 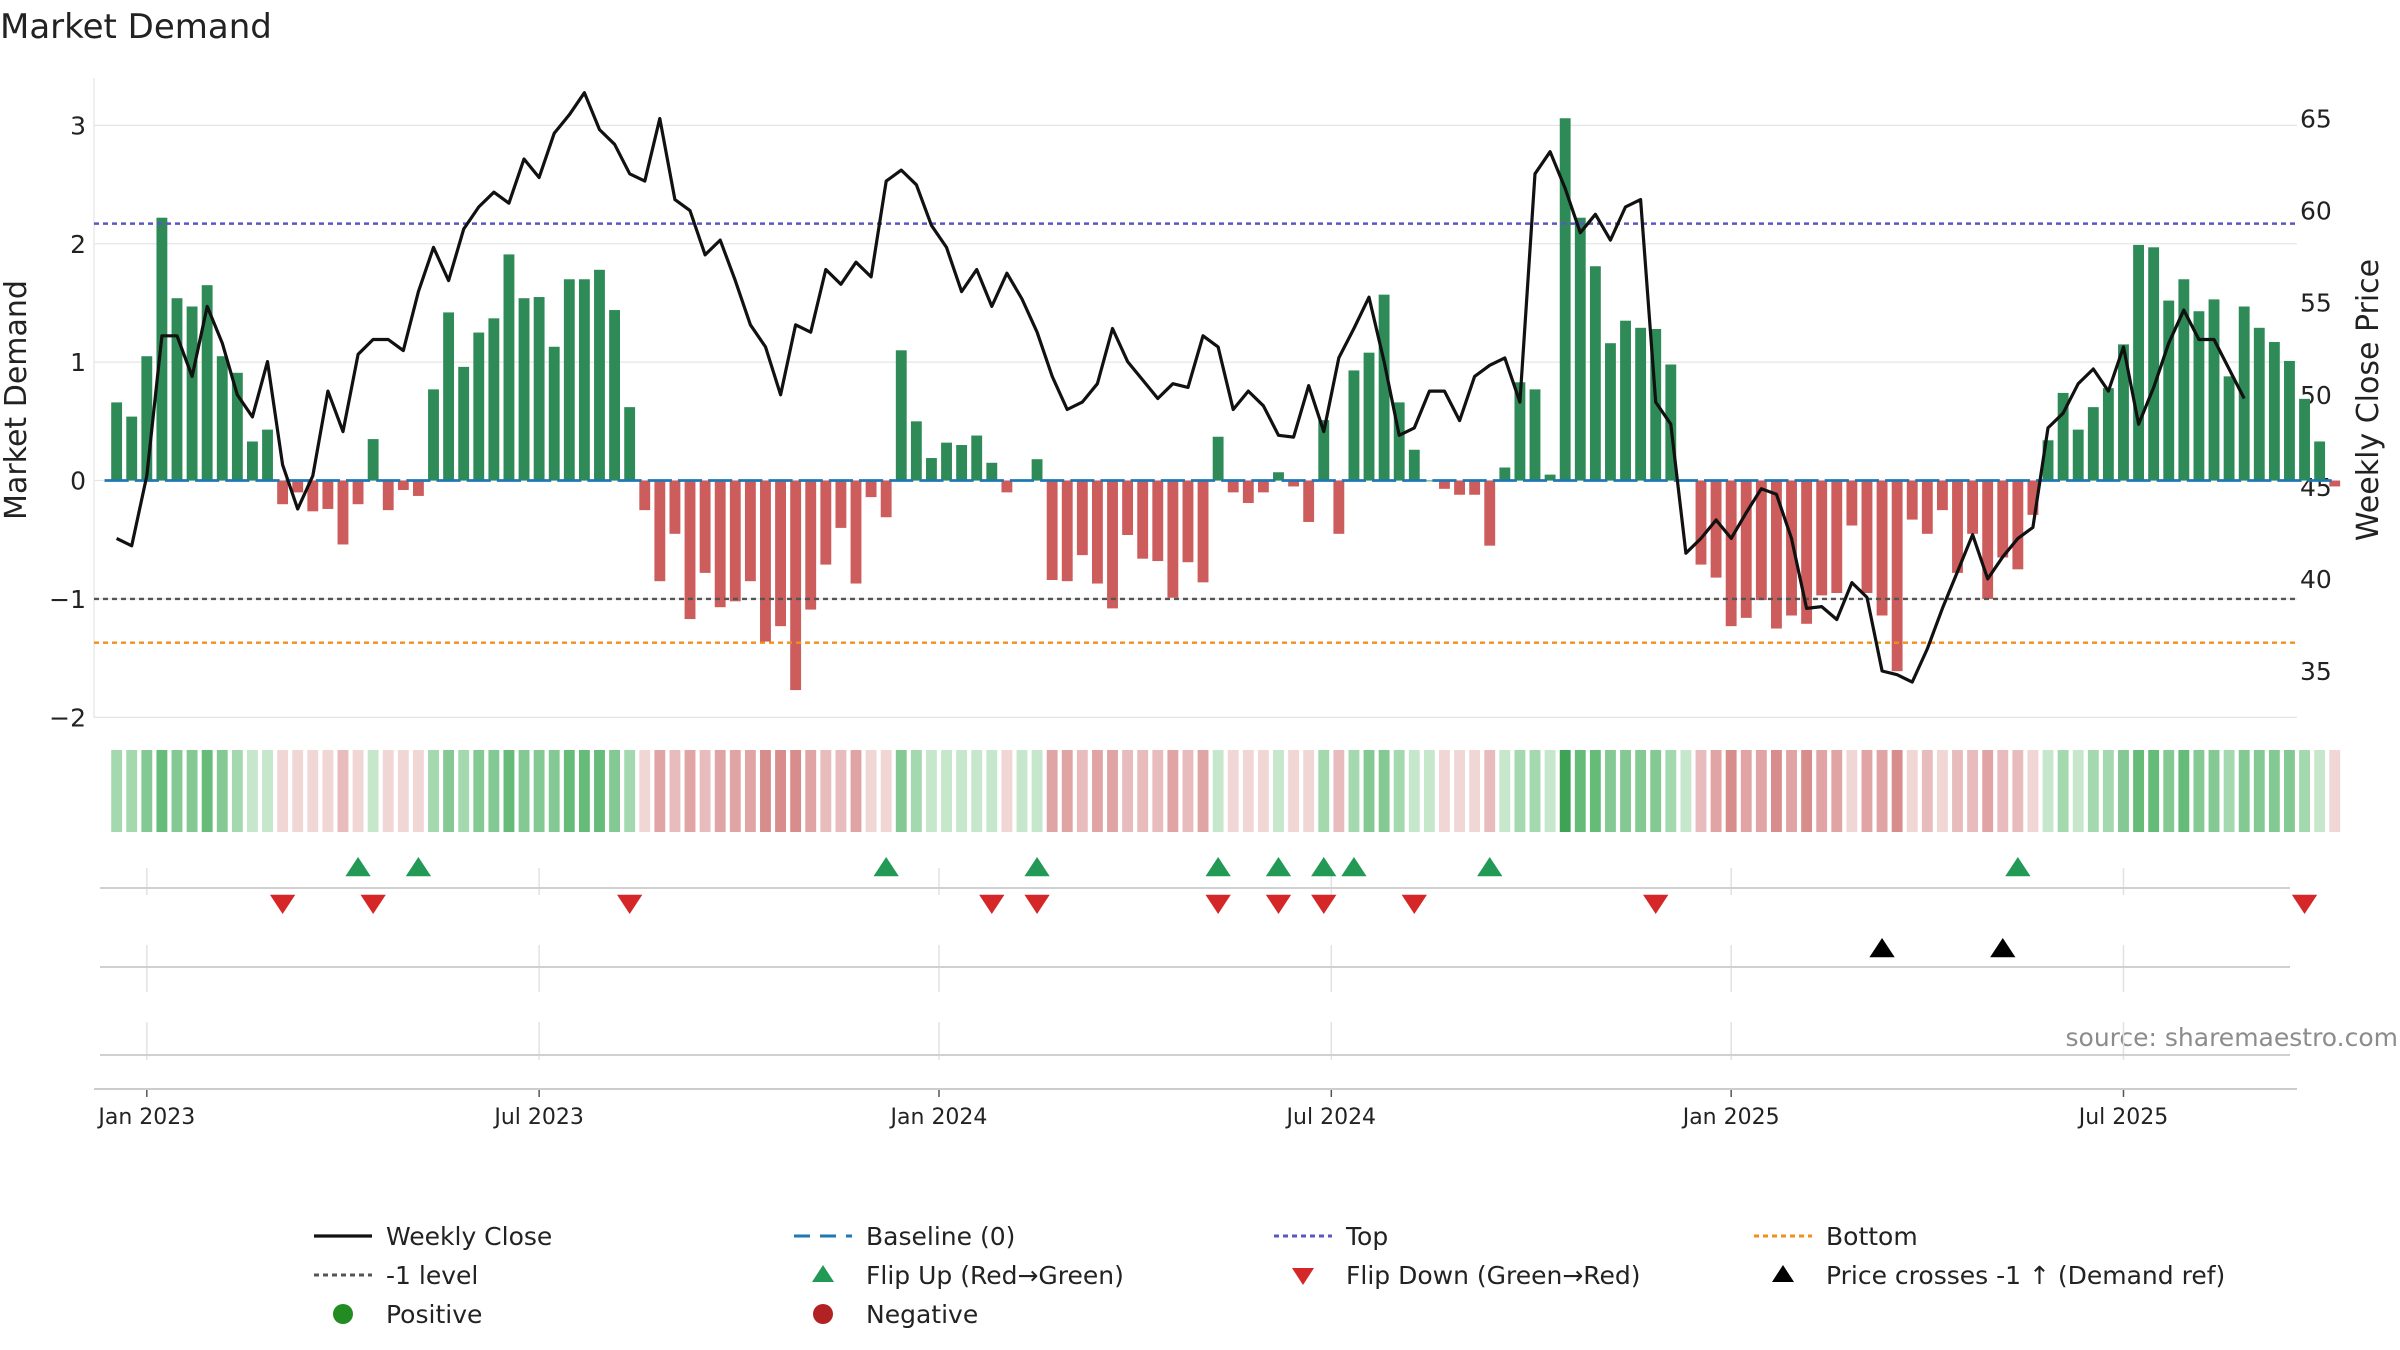 I want to click on y2-tick-label: 60, so click(x=2316, y=211).